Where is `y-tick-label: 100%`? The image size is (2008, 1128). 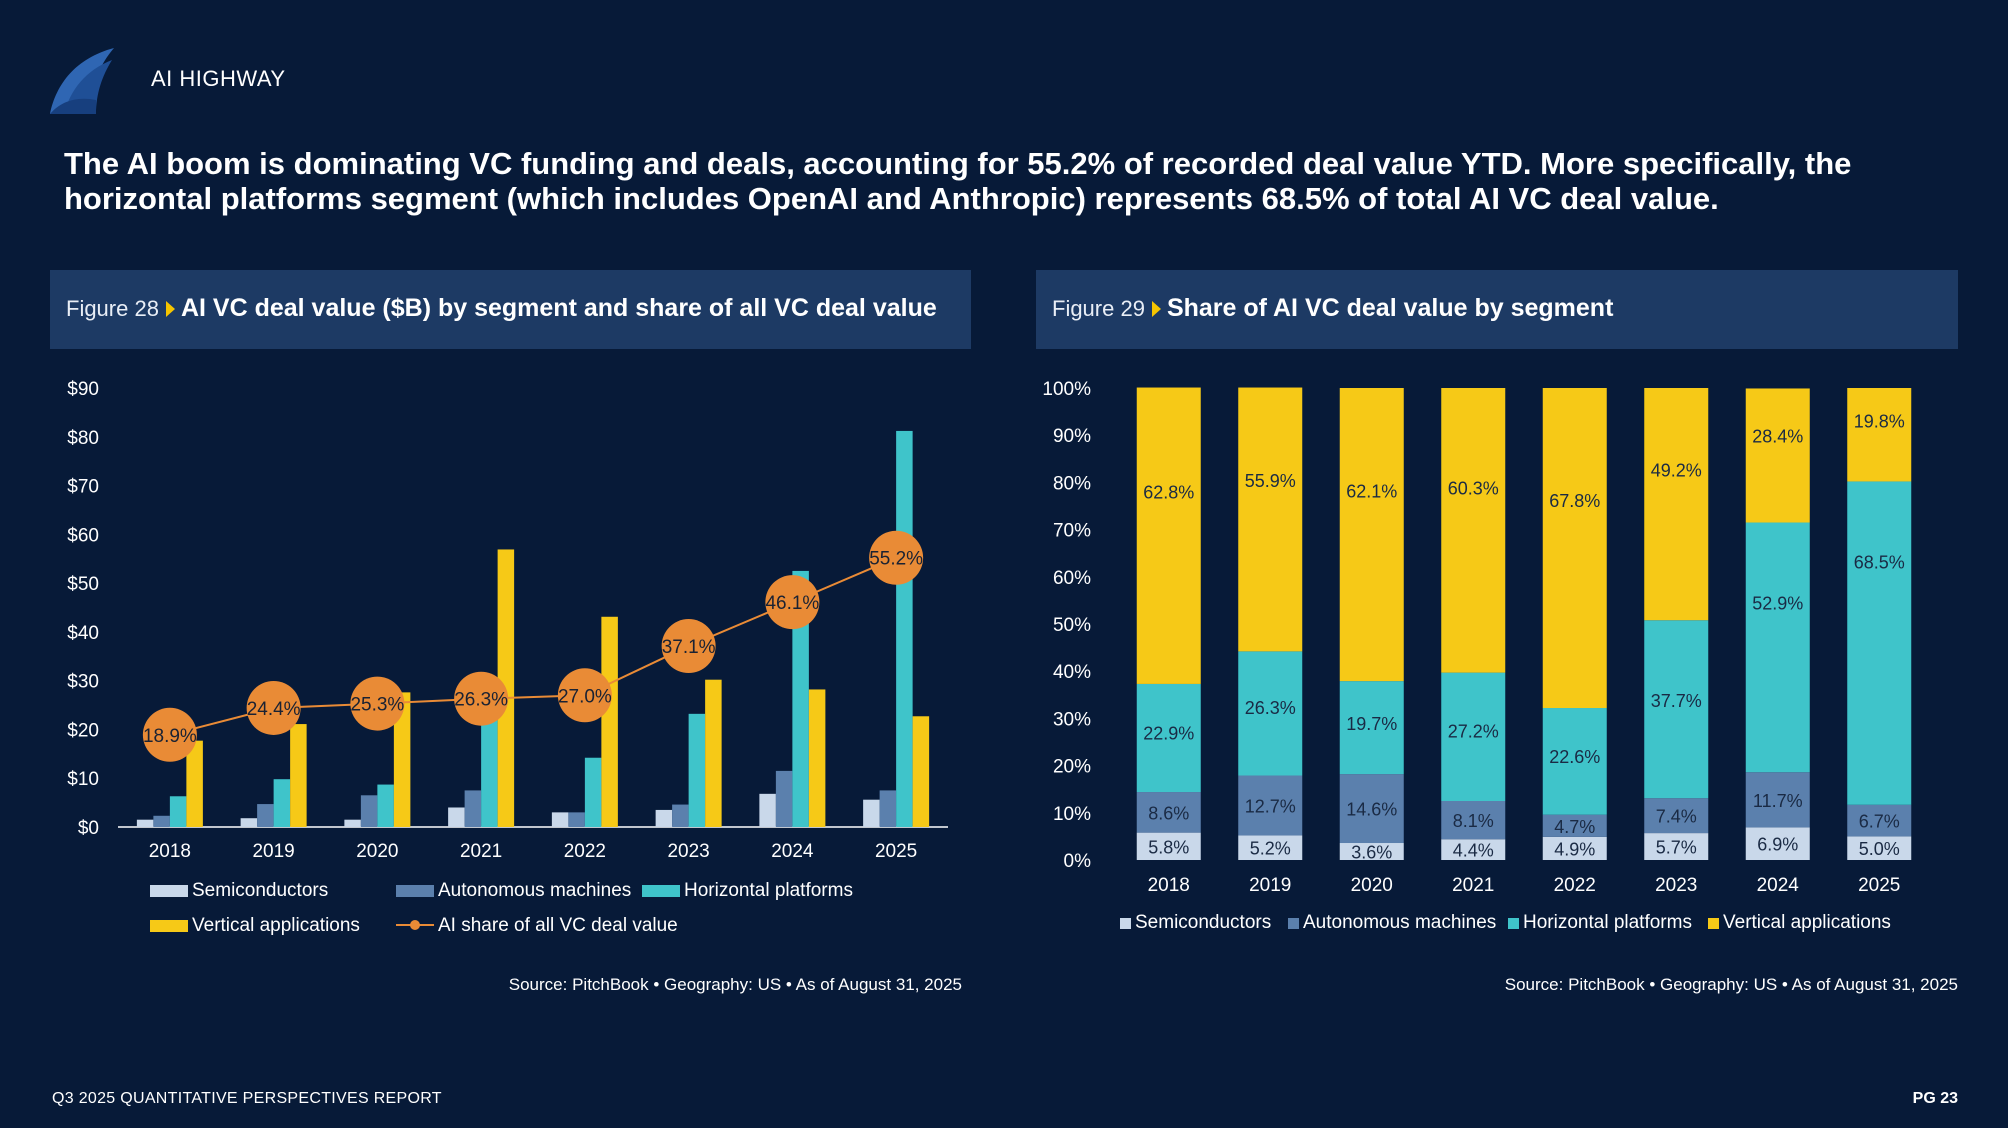
y-tick-label: 100% is located at coordinates (1066, 389).